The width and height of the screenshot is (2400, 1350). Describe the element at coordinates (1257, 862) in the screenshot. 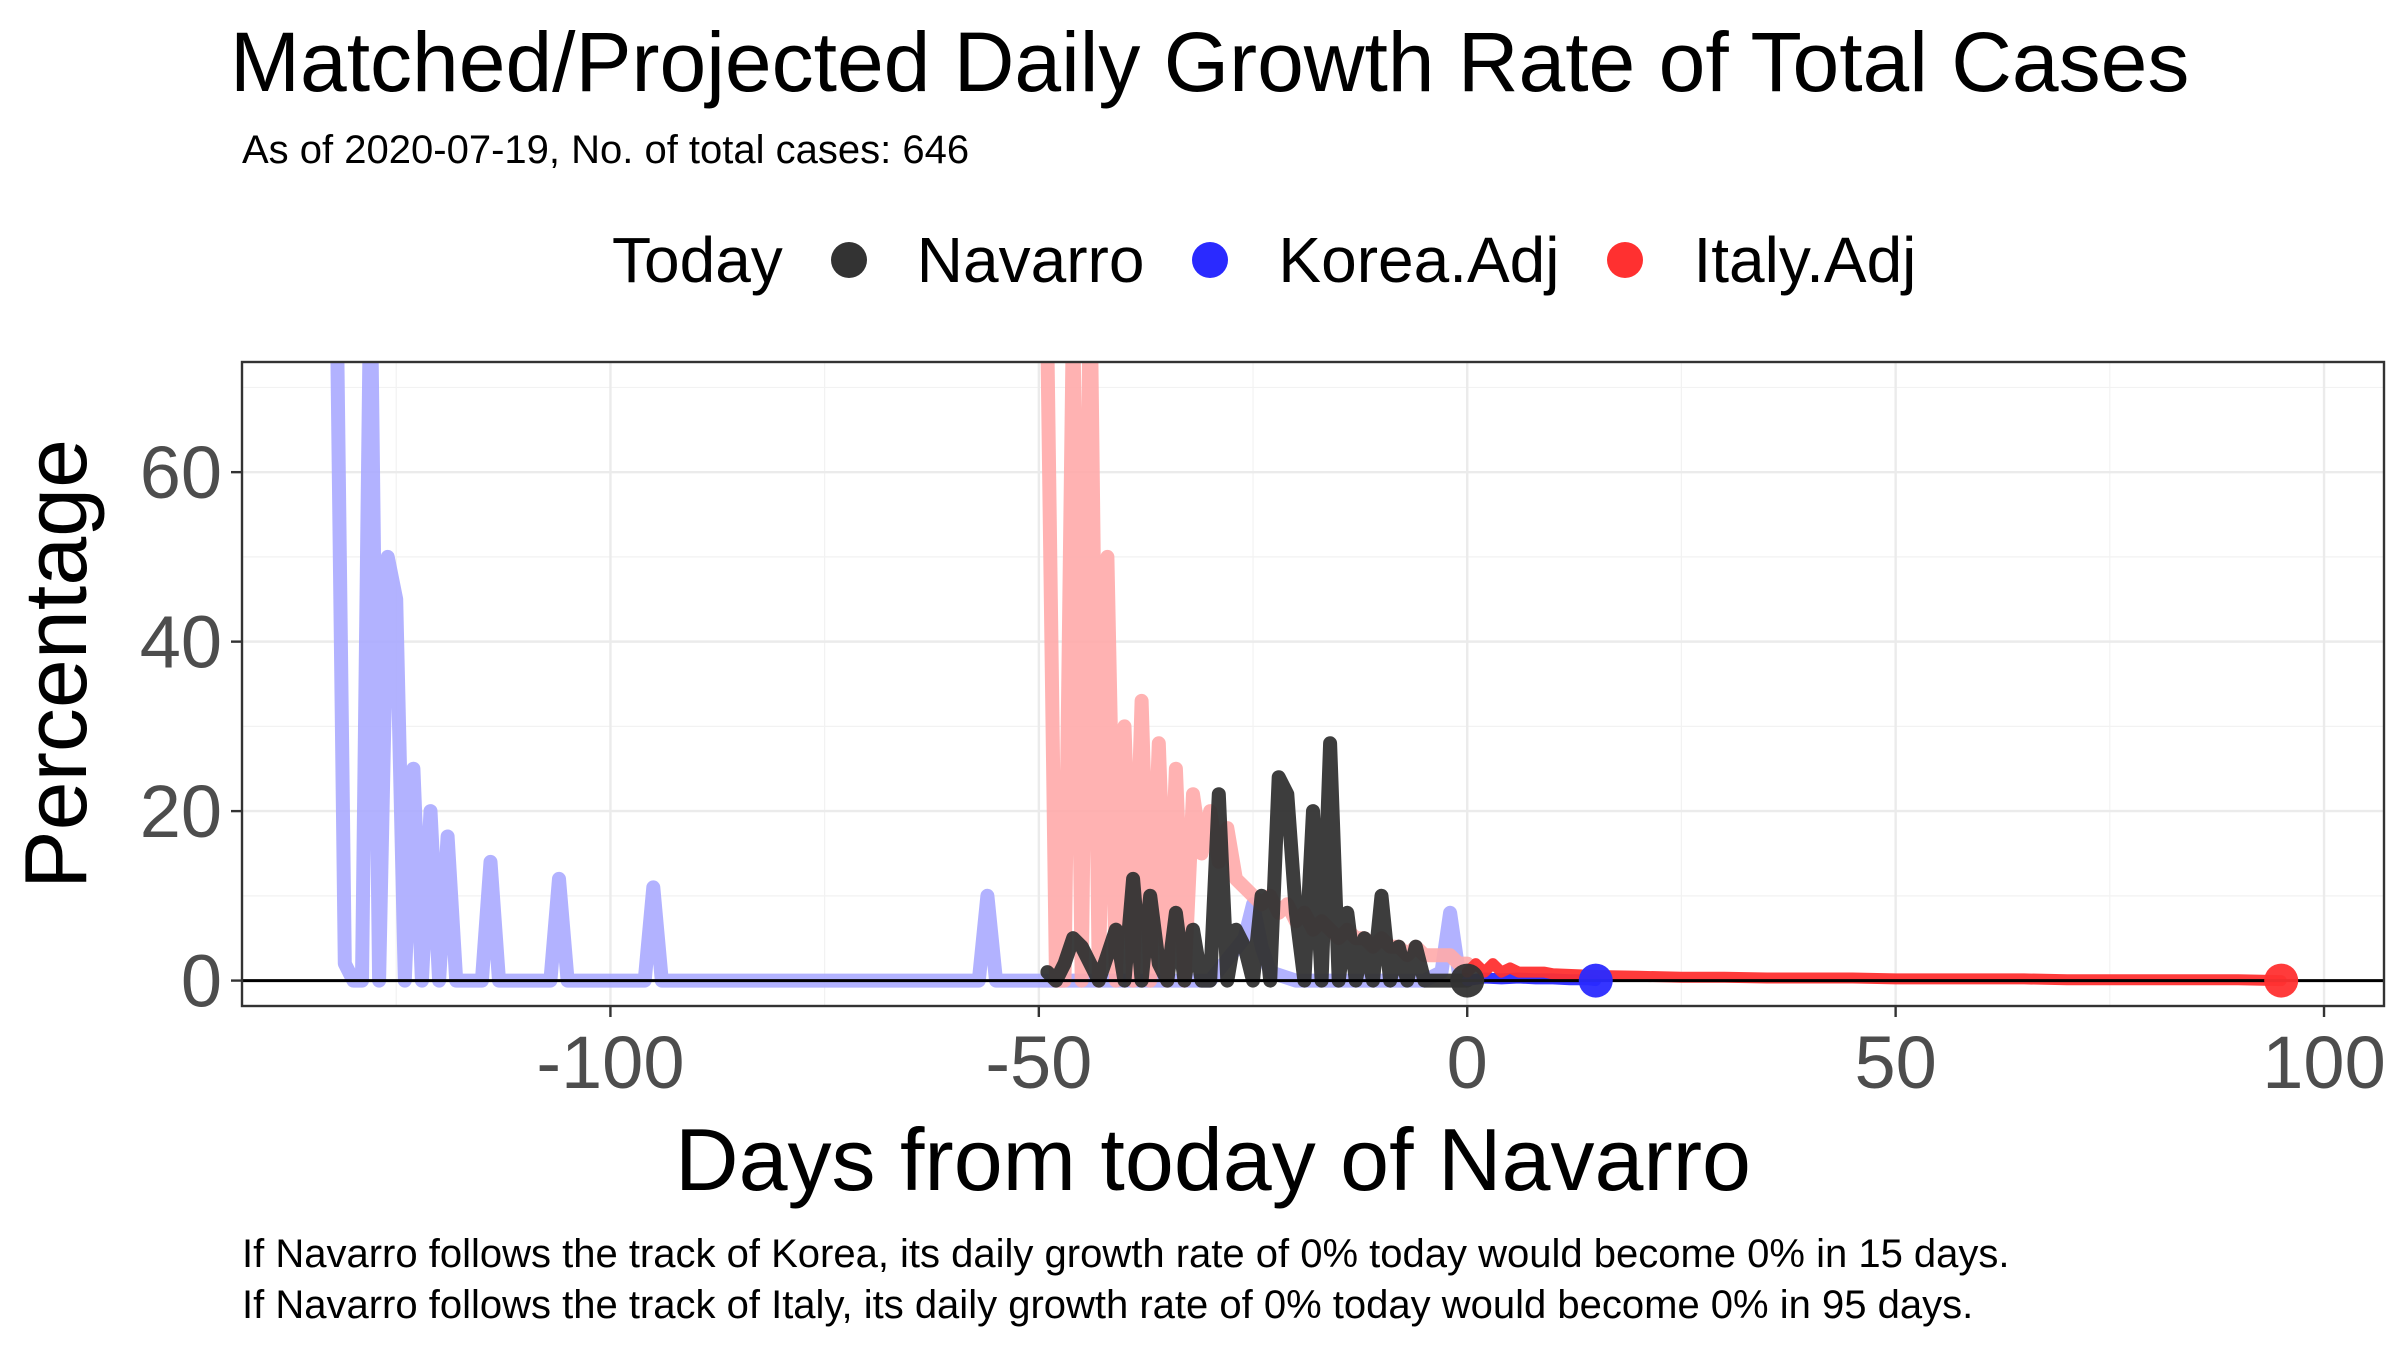

I see `series-line-navarro-actual` at that location.